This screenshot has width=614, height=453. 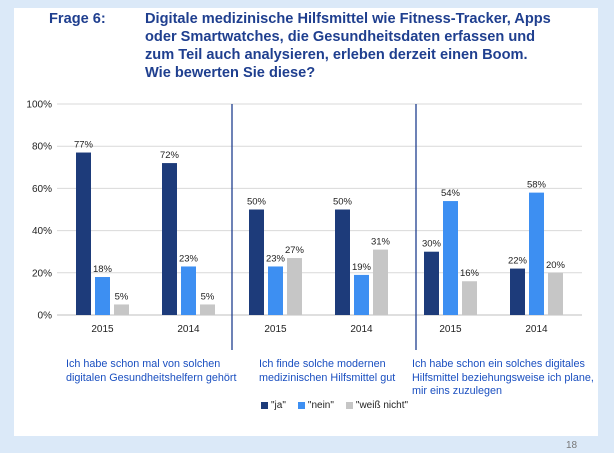 What do you see at coordinates (382, 405) in the screenshot?
I see `legend-label: "weiß nicht"` at bounding box center [382, 405].